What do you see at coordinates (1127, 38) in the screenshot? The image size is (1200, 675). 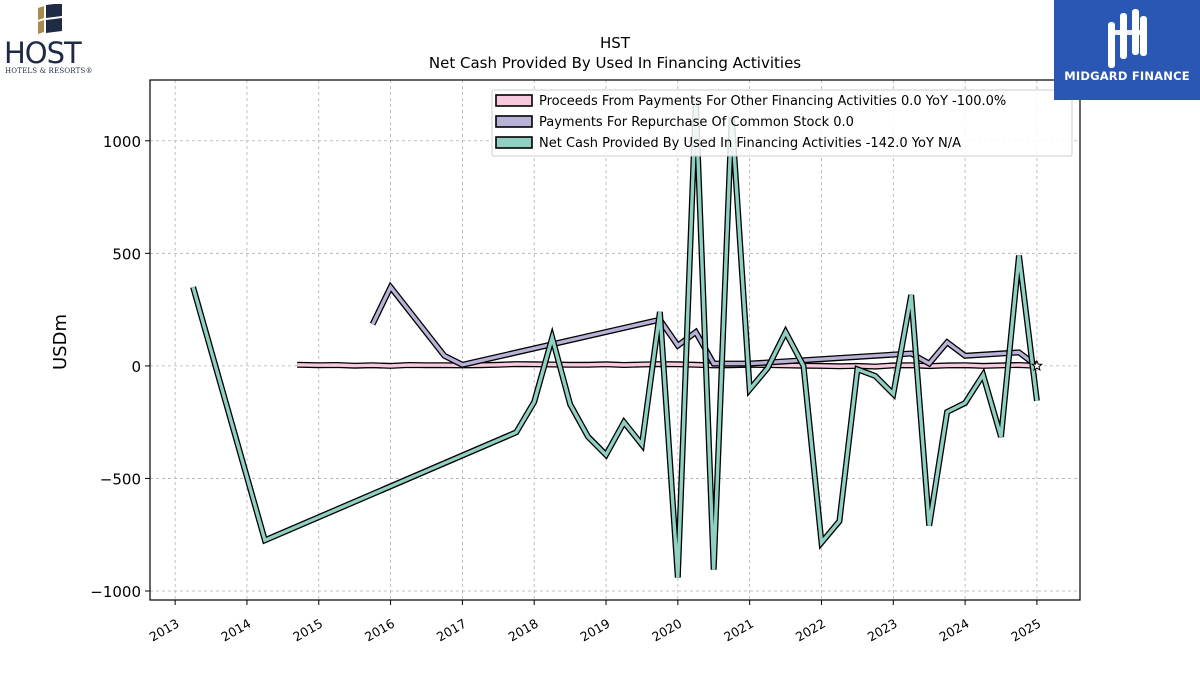 I see `midgard-emblem-icon` at bounding box center [1127, 38].